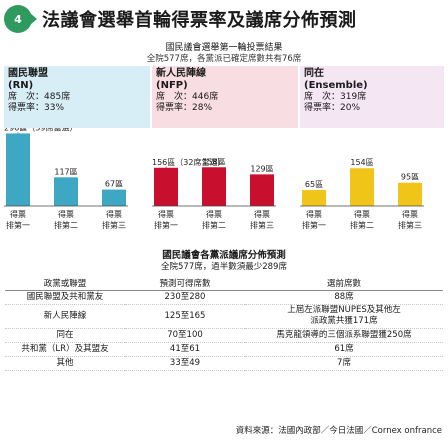  What do you see at coordinates (224, 255) in the screenshot?
I see `projection-title: 國民議會各黨派議席分佈預測` at bounding box center [224, 255].